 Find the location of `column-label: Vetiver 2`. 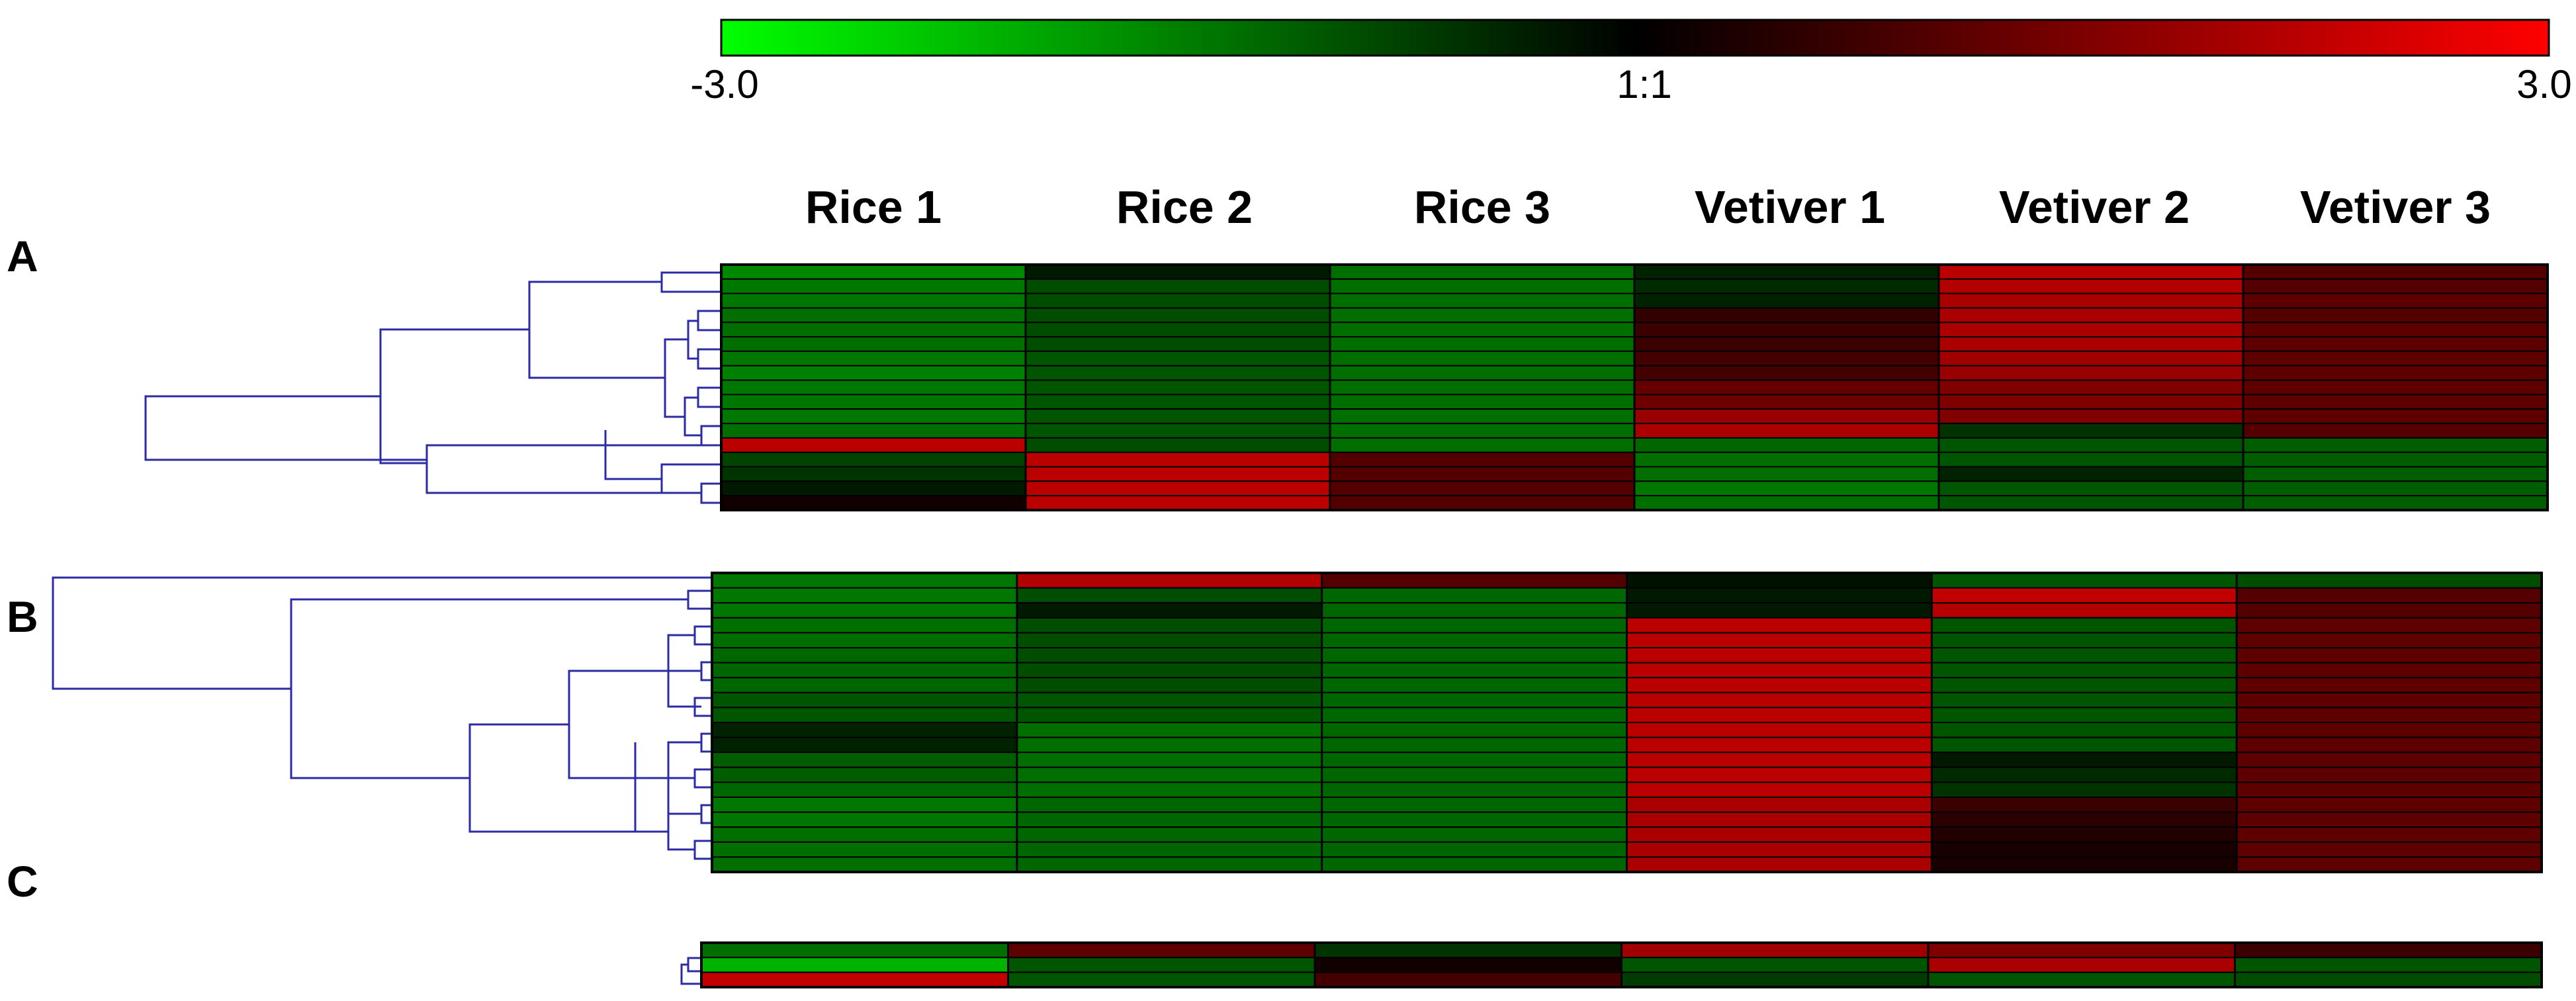

column-label: Vetiver 2 is located at coordinates (2094, 207).